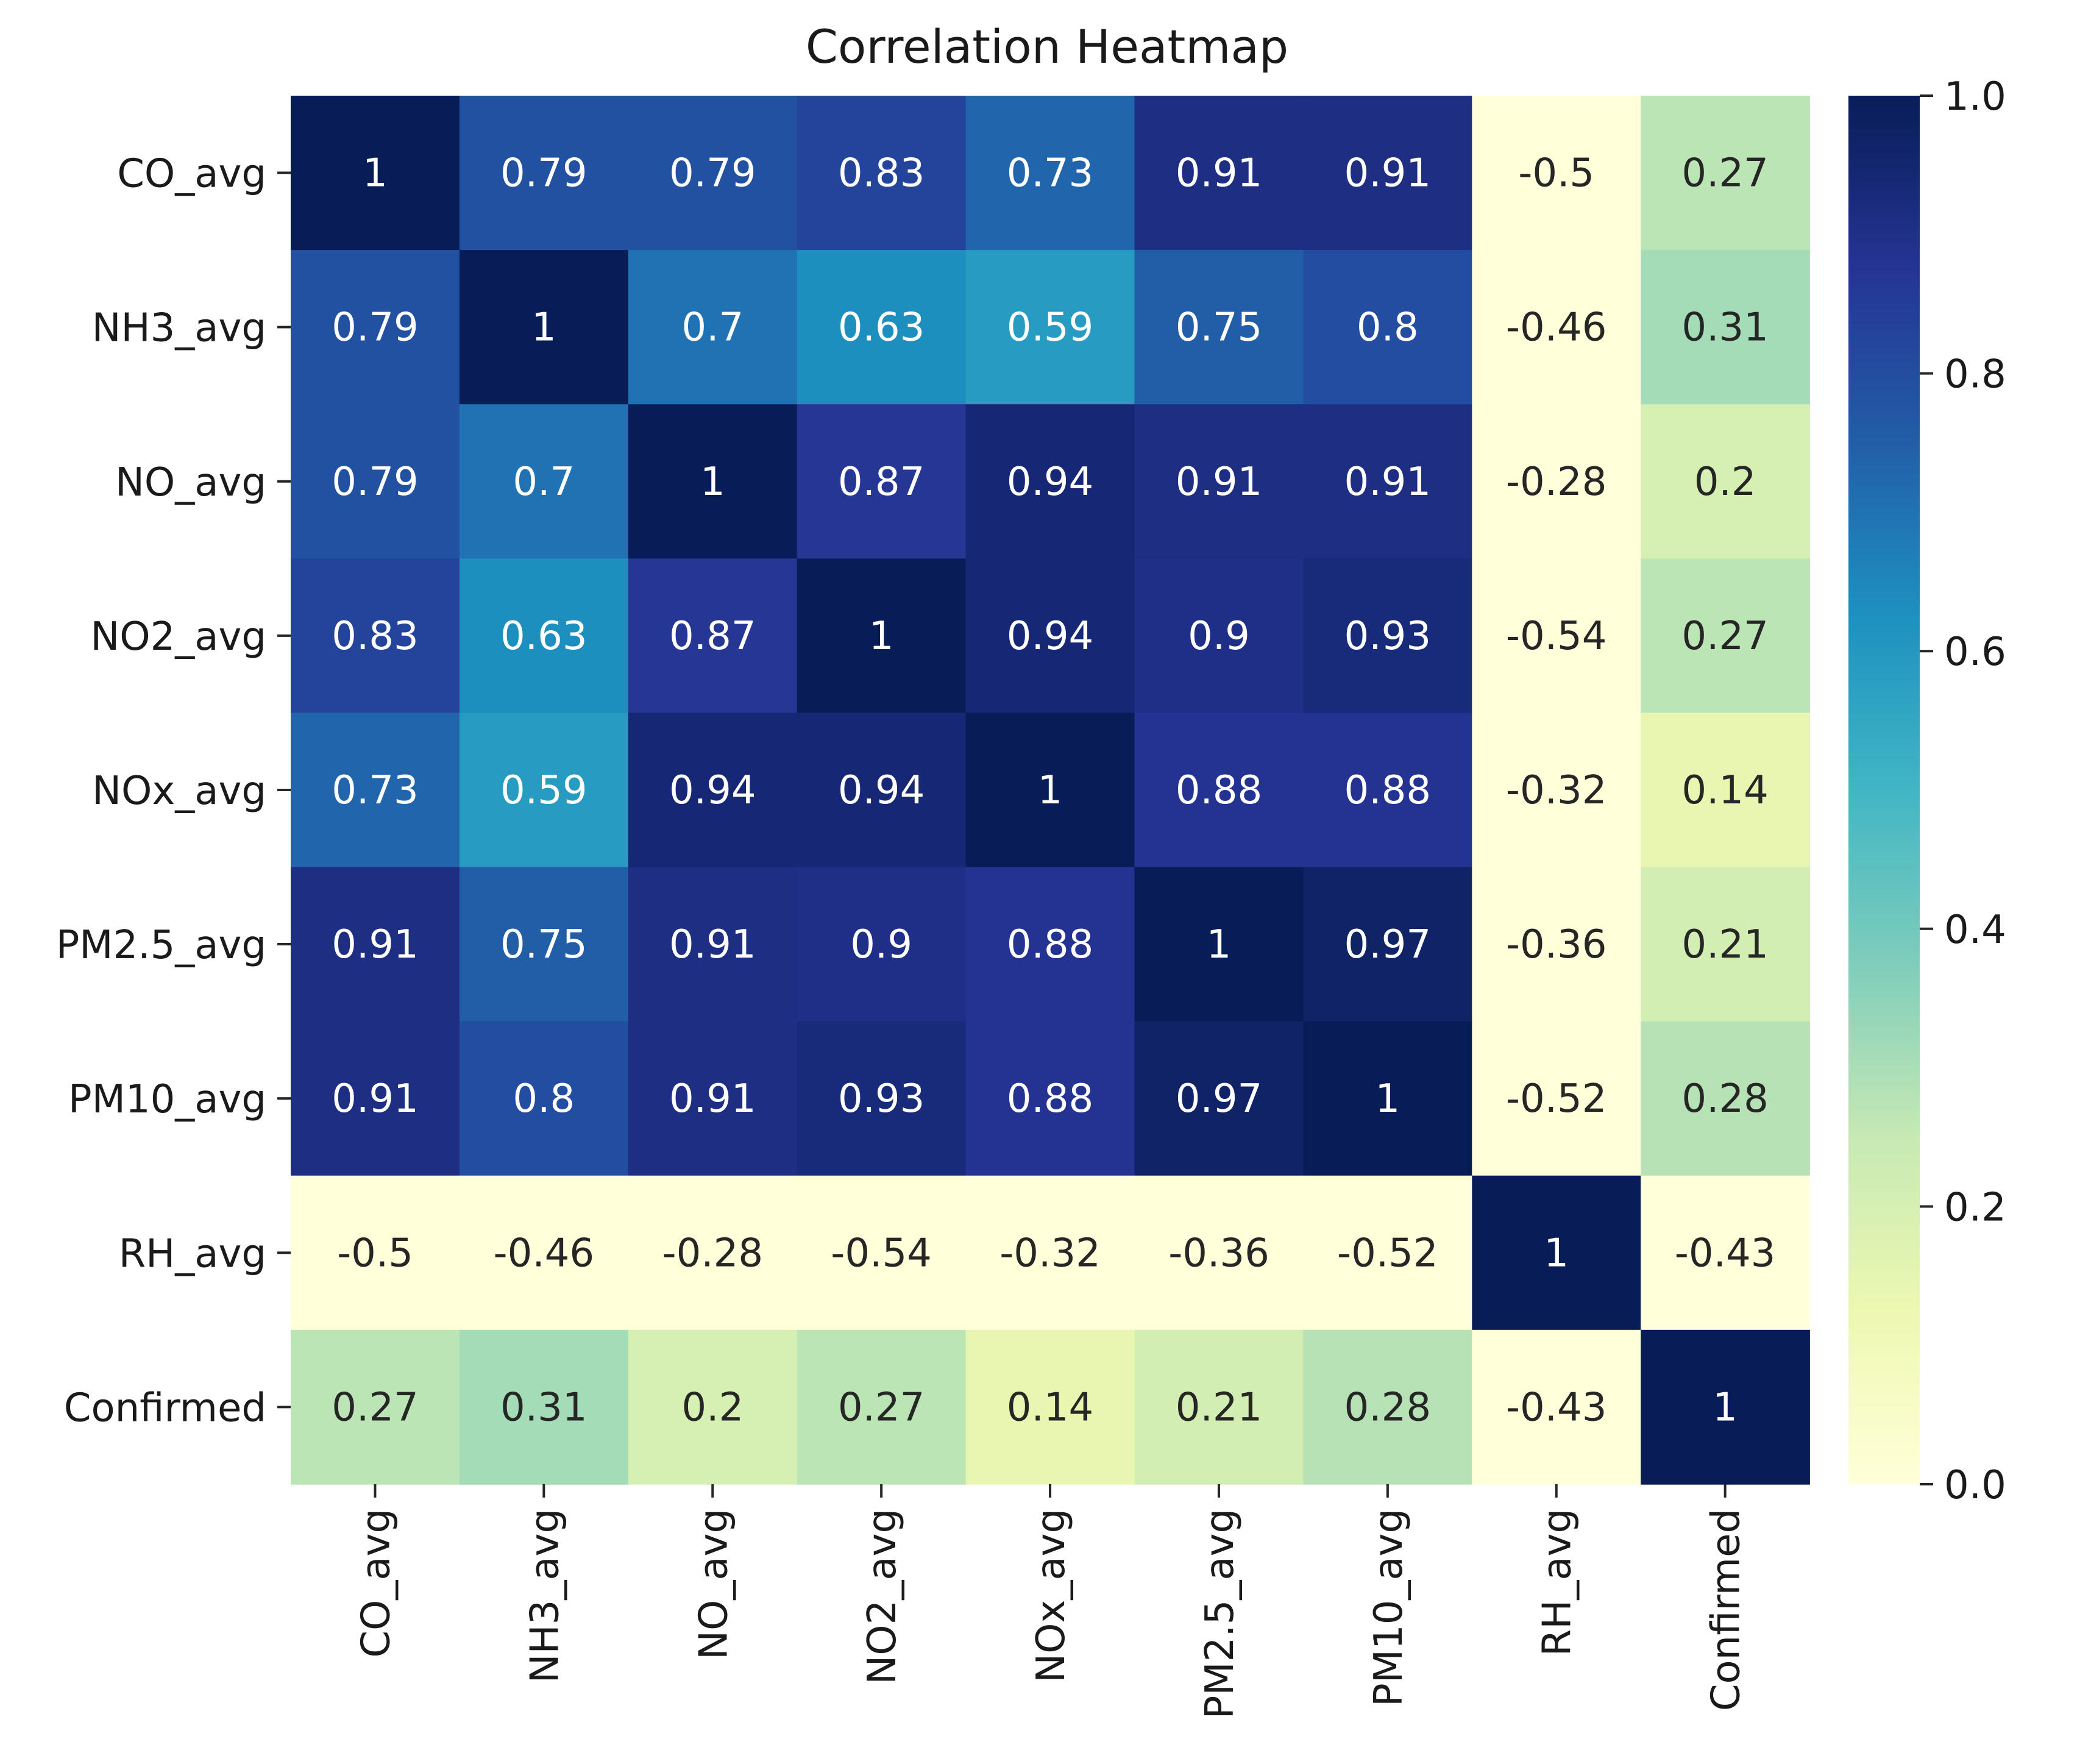  Describe the element at coordinates (1975, 1207) in the screenshot. I see `colorbar-tick-label: 0.2` at that location.